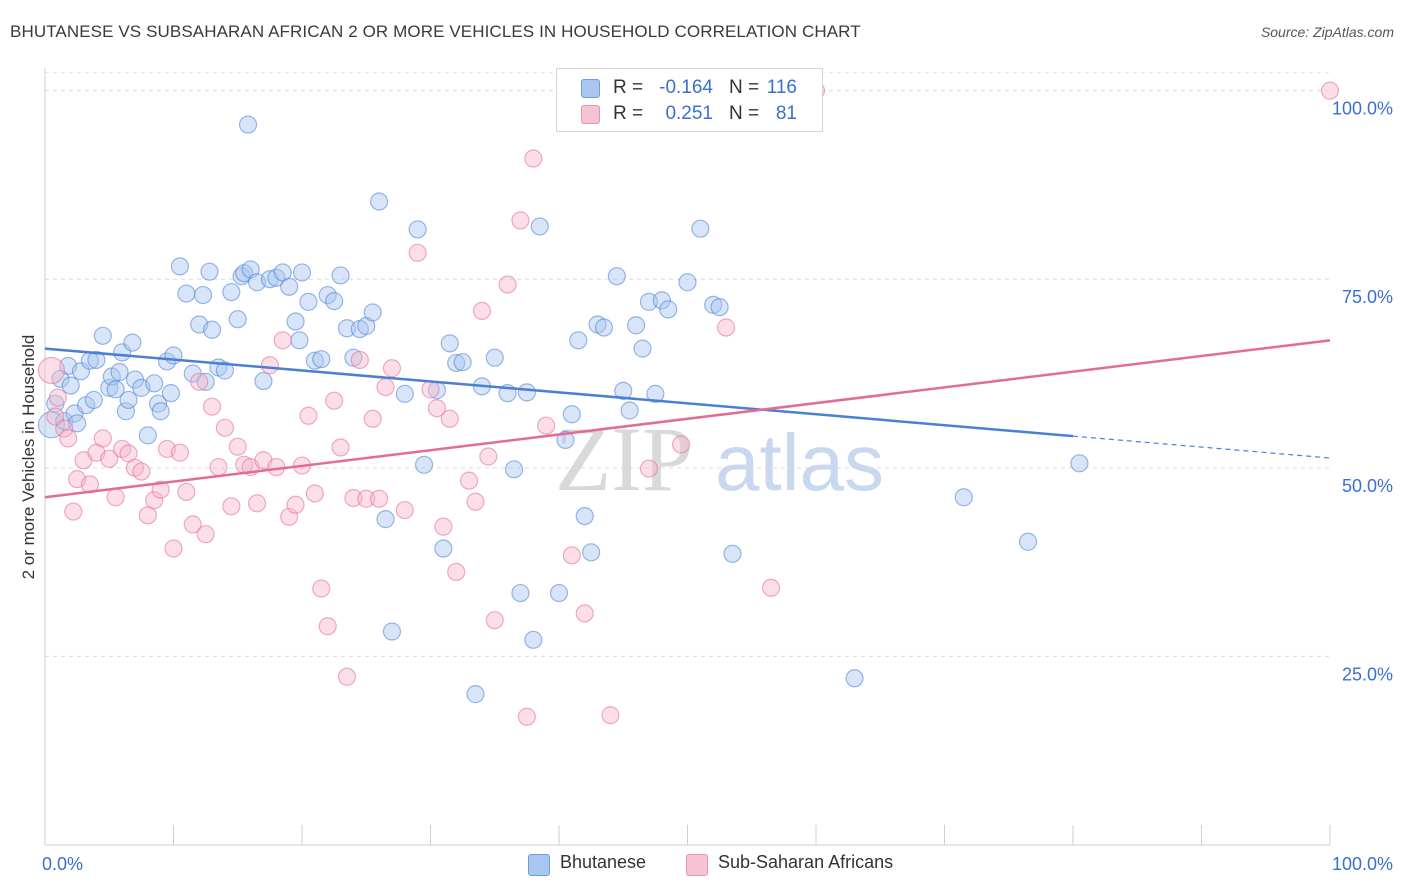  I want to click on legend-r-label: R =, so click(628, 87).